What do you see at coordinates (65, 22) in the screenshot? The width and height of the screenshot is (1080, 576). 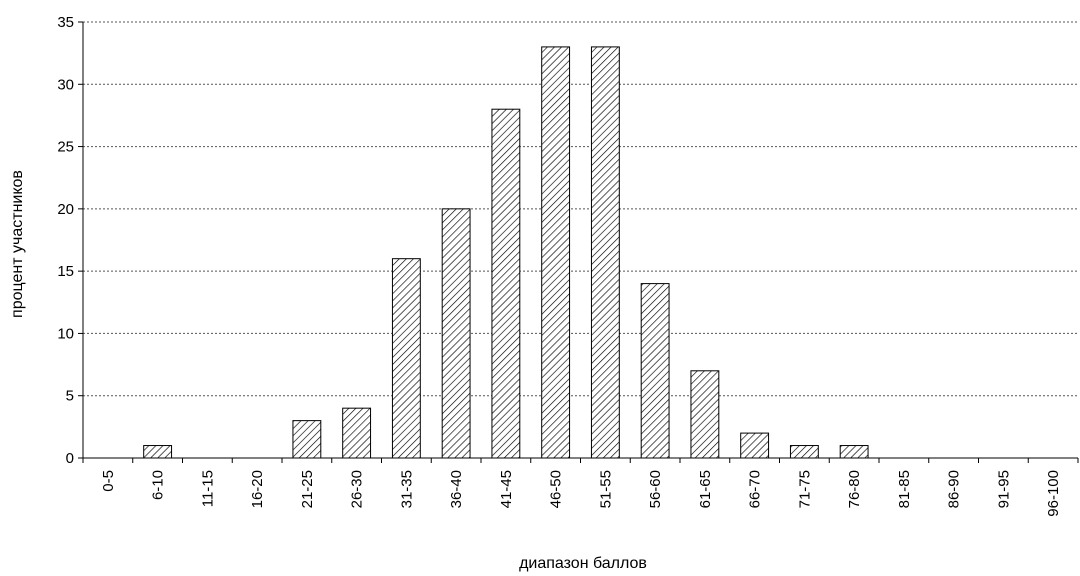 I see `y-tick-label: 35` at bounding box center [65, 22].